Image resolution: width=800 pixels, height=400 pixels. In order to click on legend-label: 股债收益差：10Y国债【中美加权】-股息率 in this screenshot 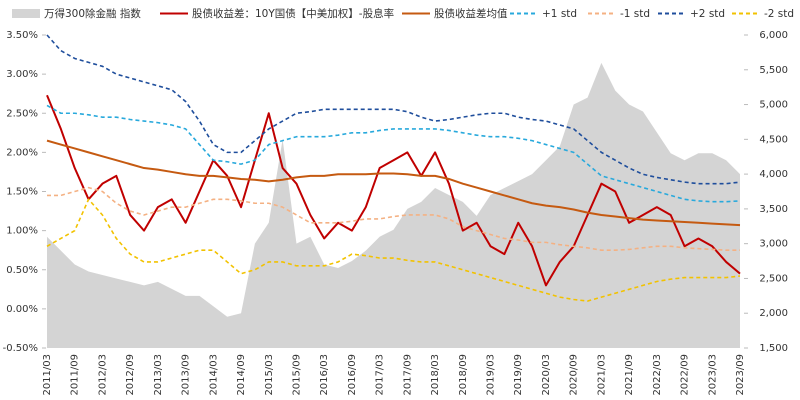, I will do `click(293, 13)`.